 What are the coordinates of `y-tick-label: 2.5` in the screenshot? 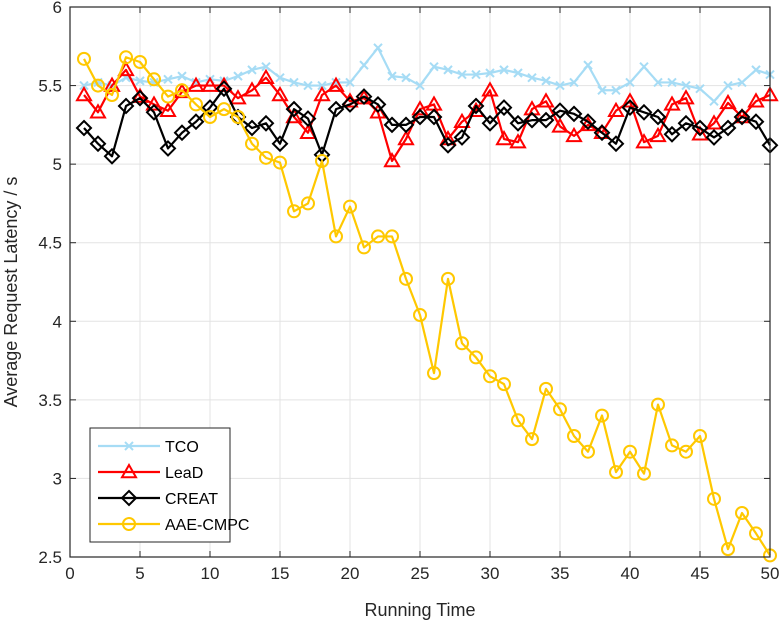 It's located at (50, 557).